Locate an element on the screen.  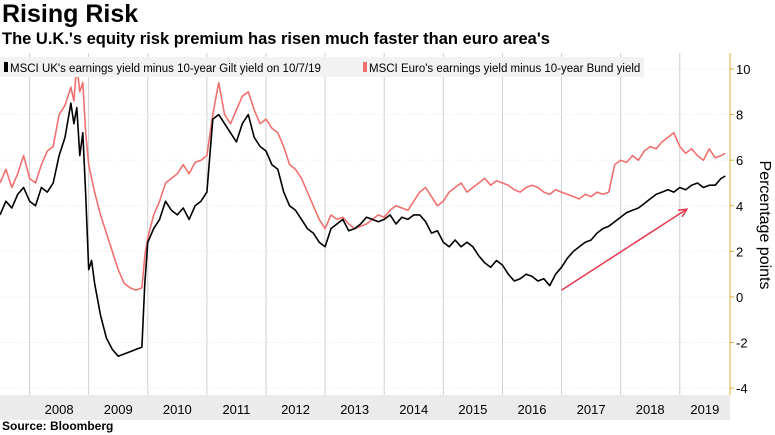
y-axis-label: Percentage points is located at coordinates (764, 225).